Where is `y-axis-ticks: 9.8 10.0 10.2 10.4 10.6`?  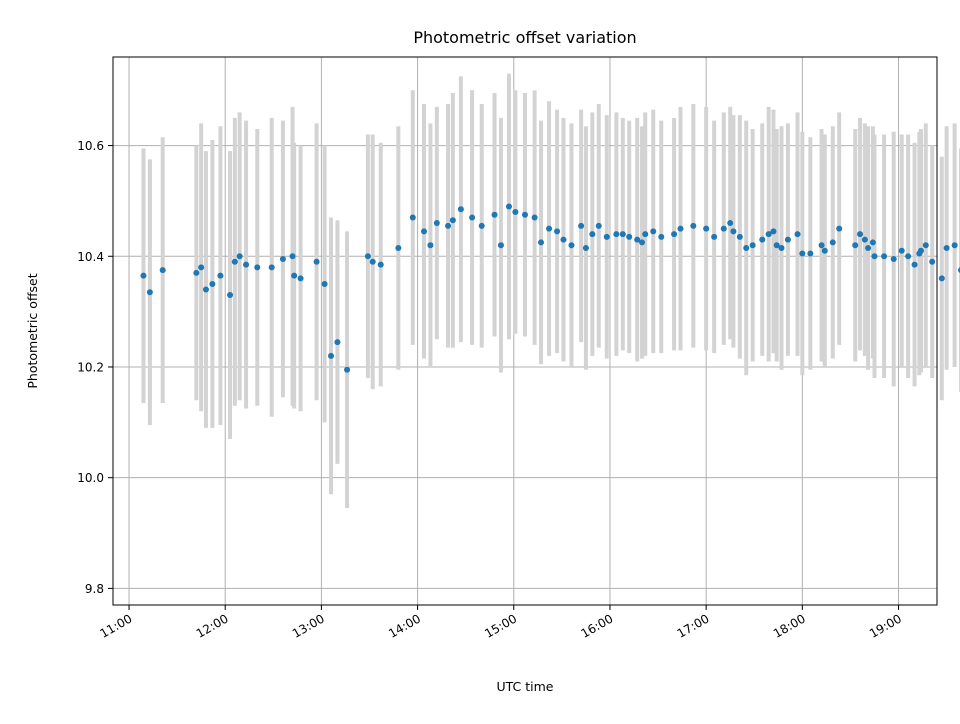 y-axis-ticks: 9.8 10.0 10.2 10.4 10.6 is located at coordinates (95, 367).